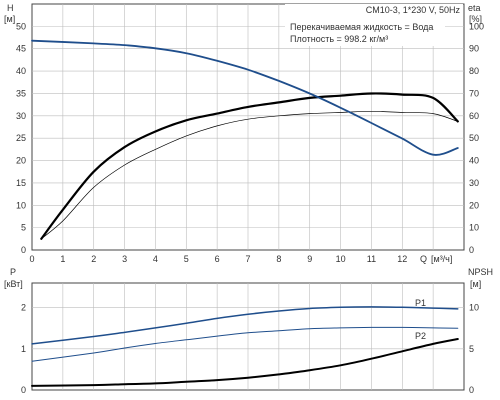  What do you see at coordinates (23, 390) in the screenshot?
I see `power-tick-label: 0` at bounding box center [23, 390].